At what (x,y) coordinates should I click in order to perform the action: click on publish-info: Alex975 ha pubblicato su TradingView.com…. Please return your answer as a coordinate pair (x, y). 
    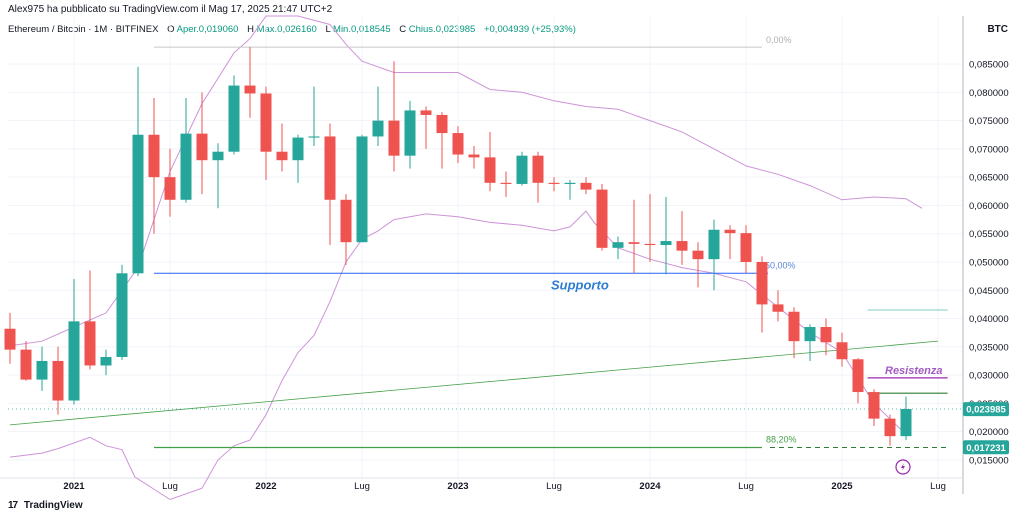
    Looking at the image, I should click on (170, 9).